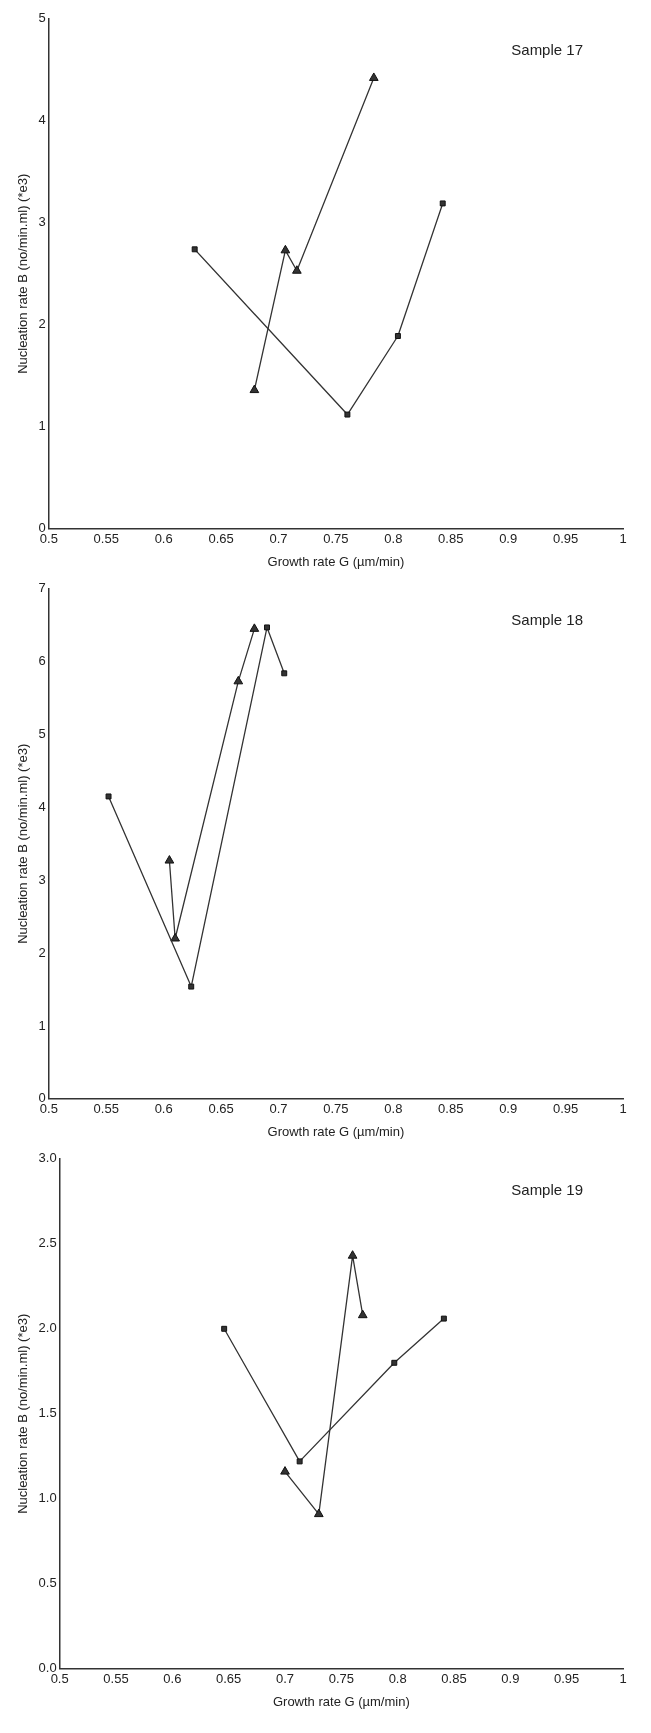  Describe the element at coordinates (547, 620) in the screenshot. I see `text: Sample 18` at that location.